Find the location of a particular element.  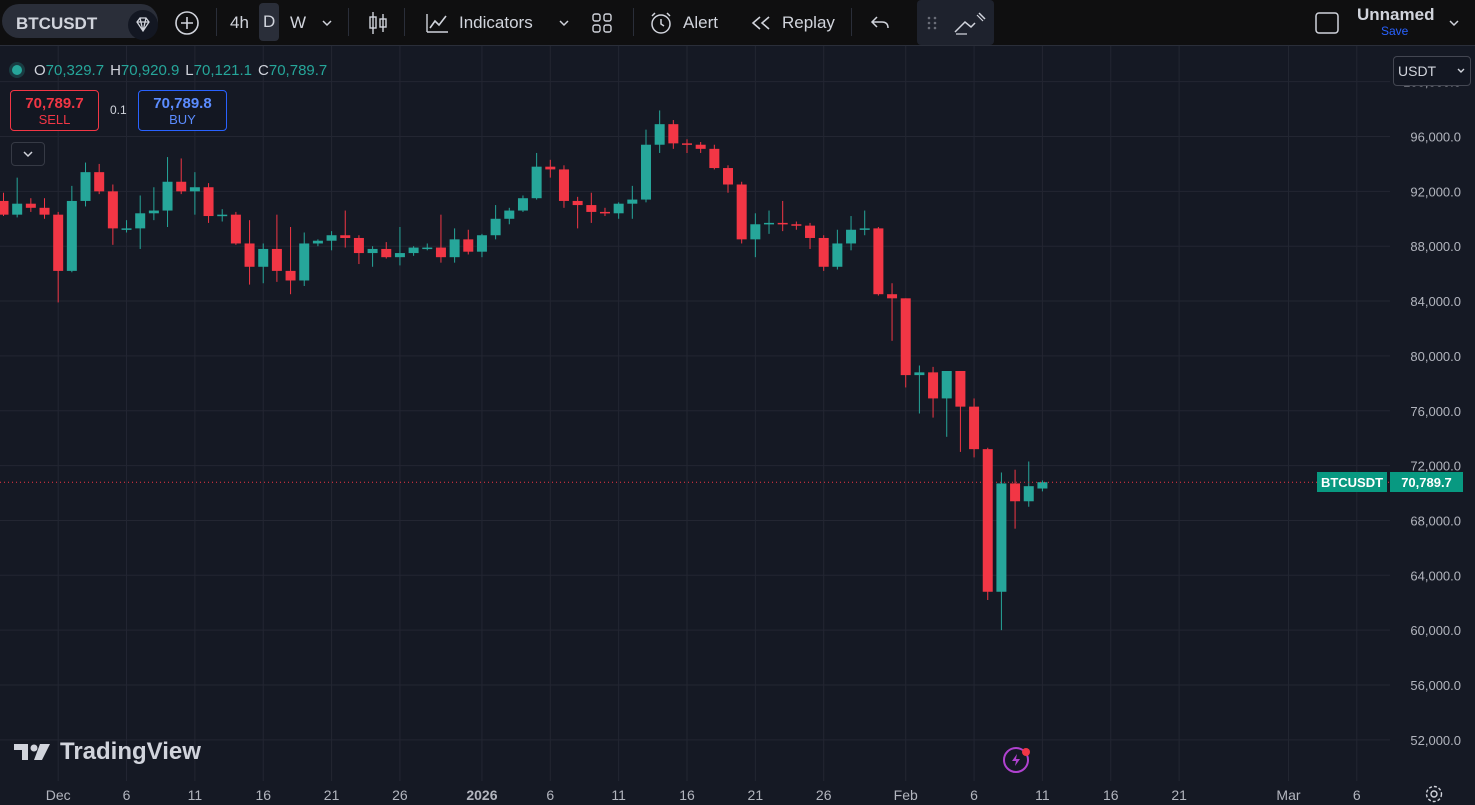

quantity-value: 0.1 is located at coordinates (118, 110).